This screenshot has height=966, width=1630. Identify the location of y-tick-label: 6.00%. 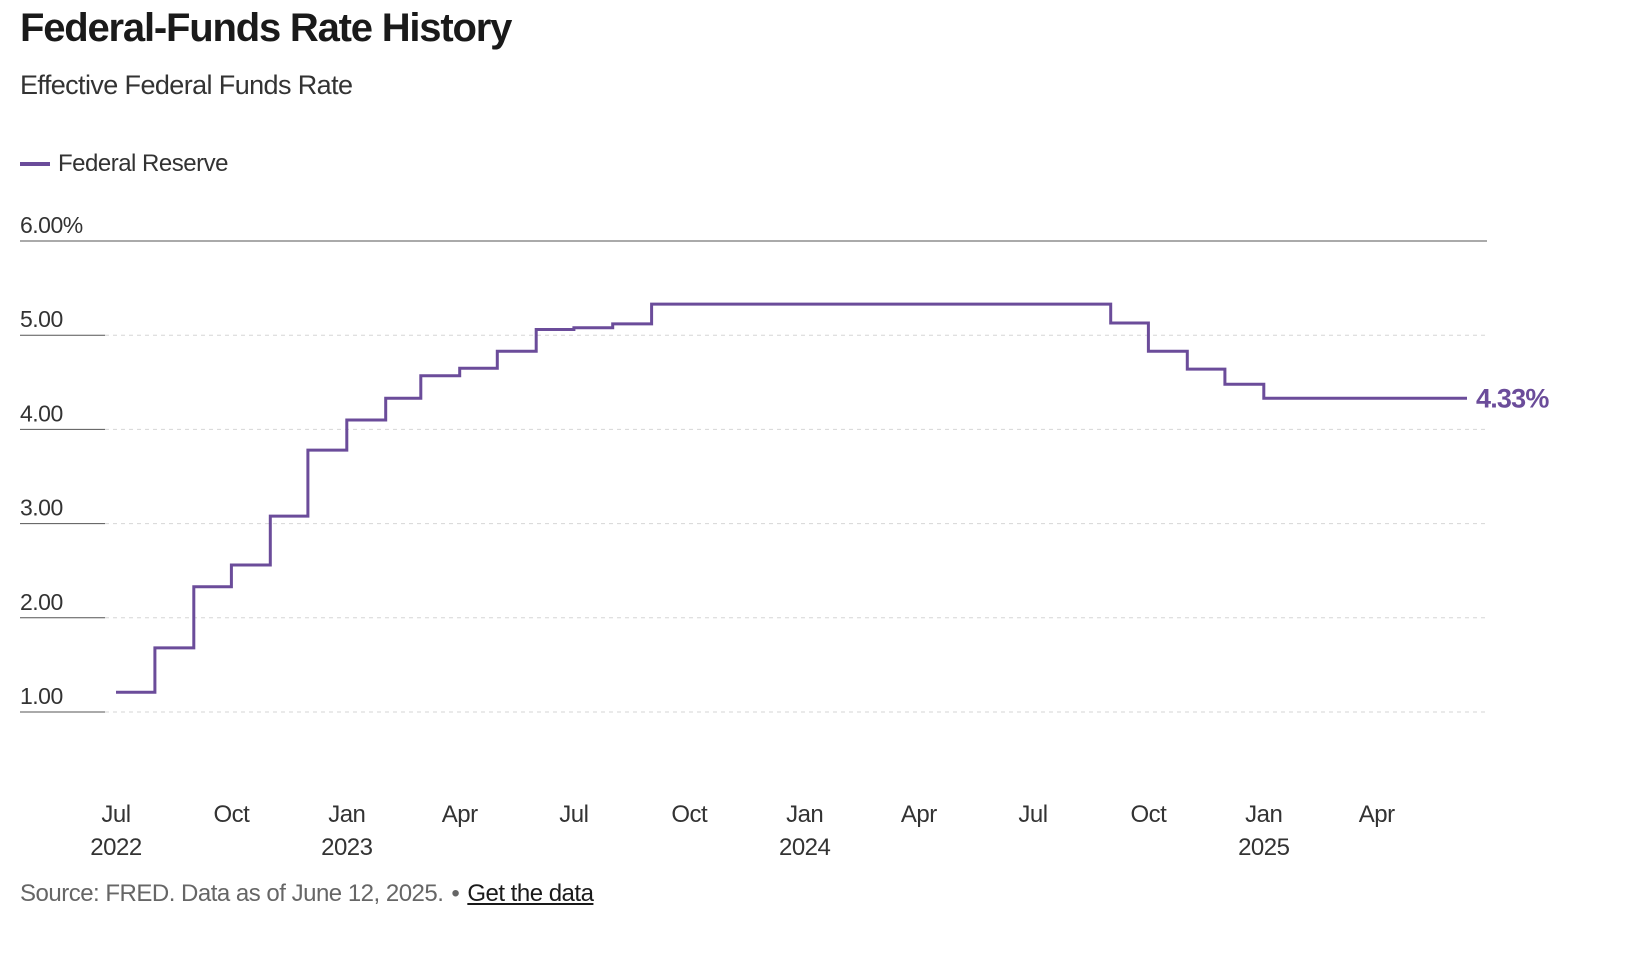
(51, 225).